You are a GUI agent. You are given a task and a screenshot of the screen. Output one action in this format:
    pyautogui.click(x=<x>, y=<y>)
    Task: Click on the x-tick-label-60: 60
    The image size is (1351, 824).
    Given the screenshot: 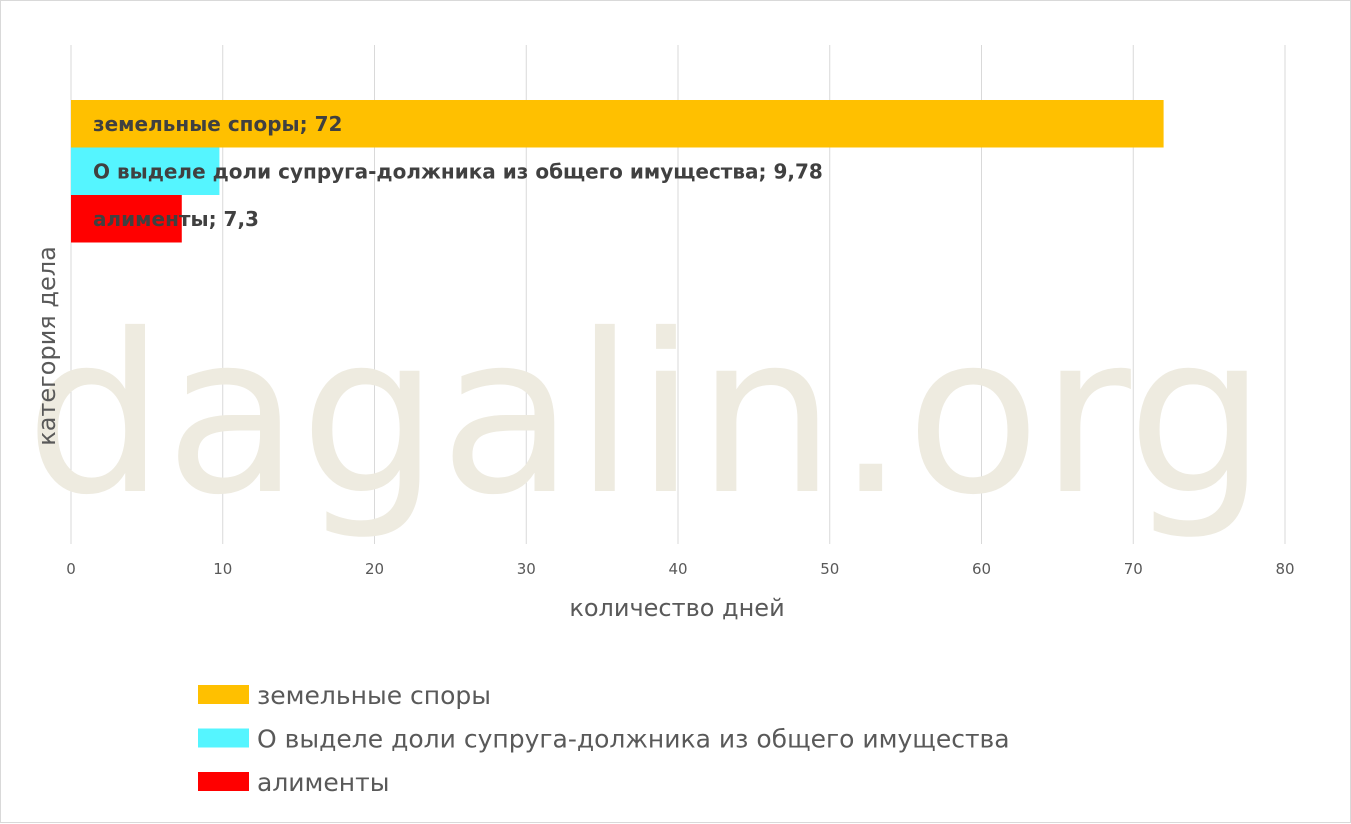 What is the action you would take?
    pyautogui.click(x=981, y=569)
    